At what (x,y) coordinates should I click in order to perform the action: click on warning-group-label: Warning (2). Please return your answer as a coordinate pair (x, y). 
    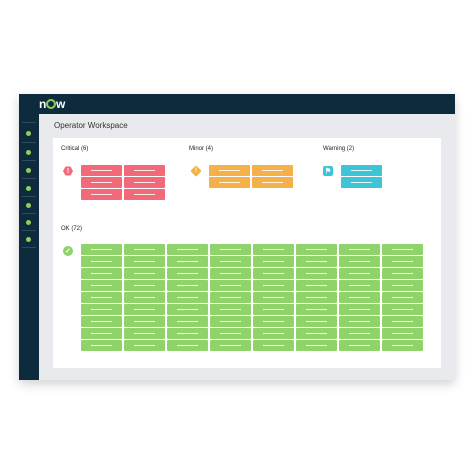
    Looking at the image, I should click on (339, 149).